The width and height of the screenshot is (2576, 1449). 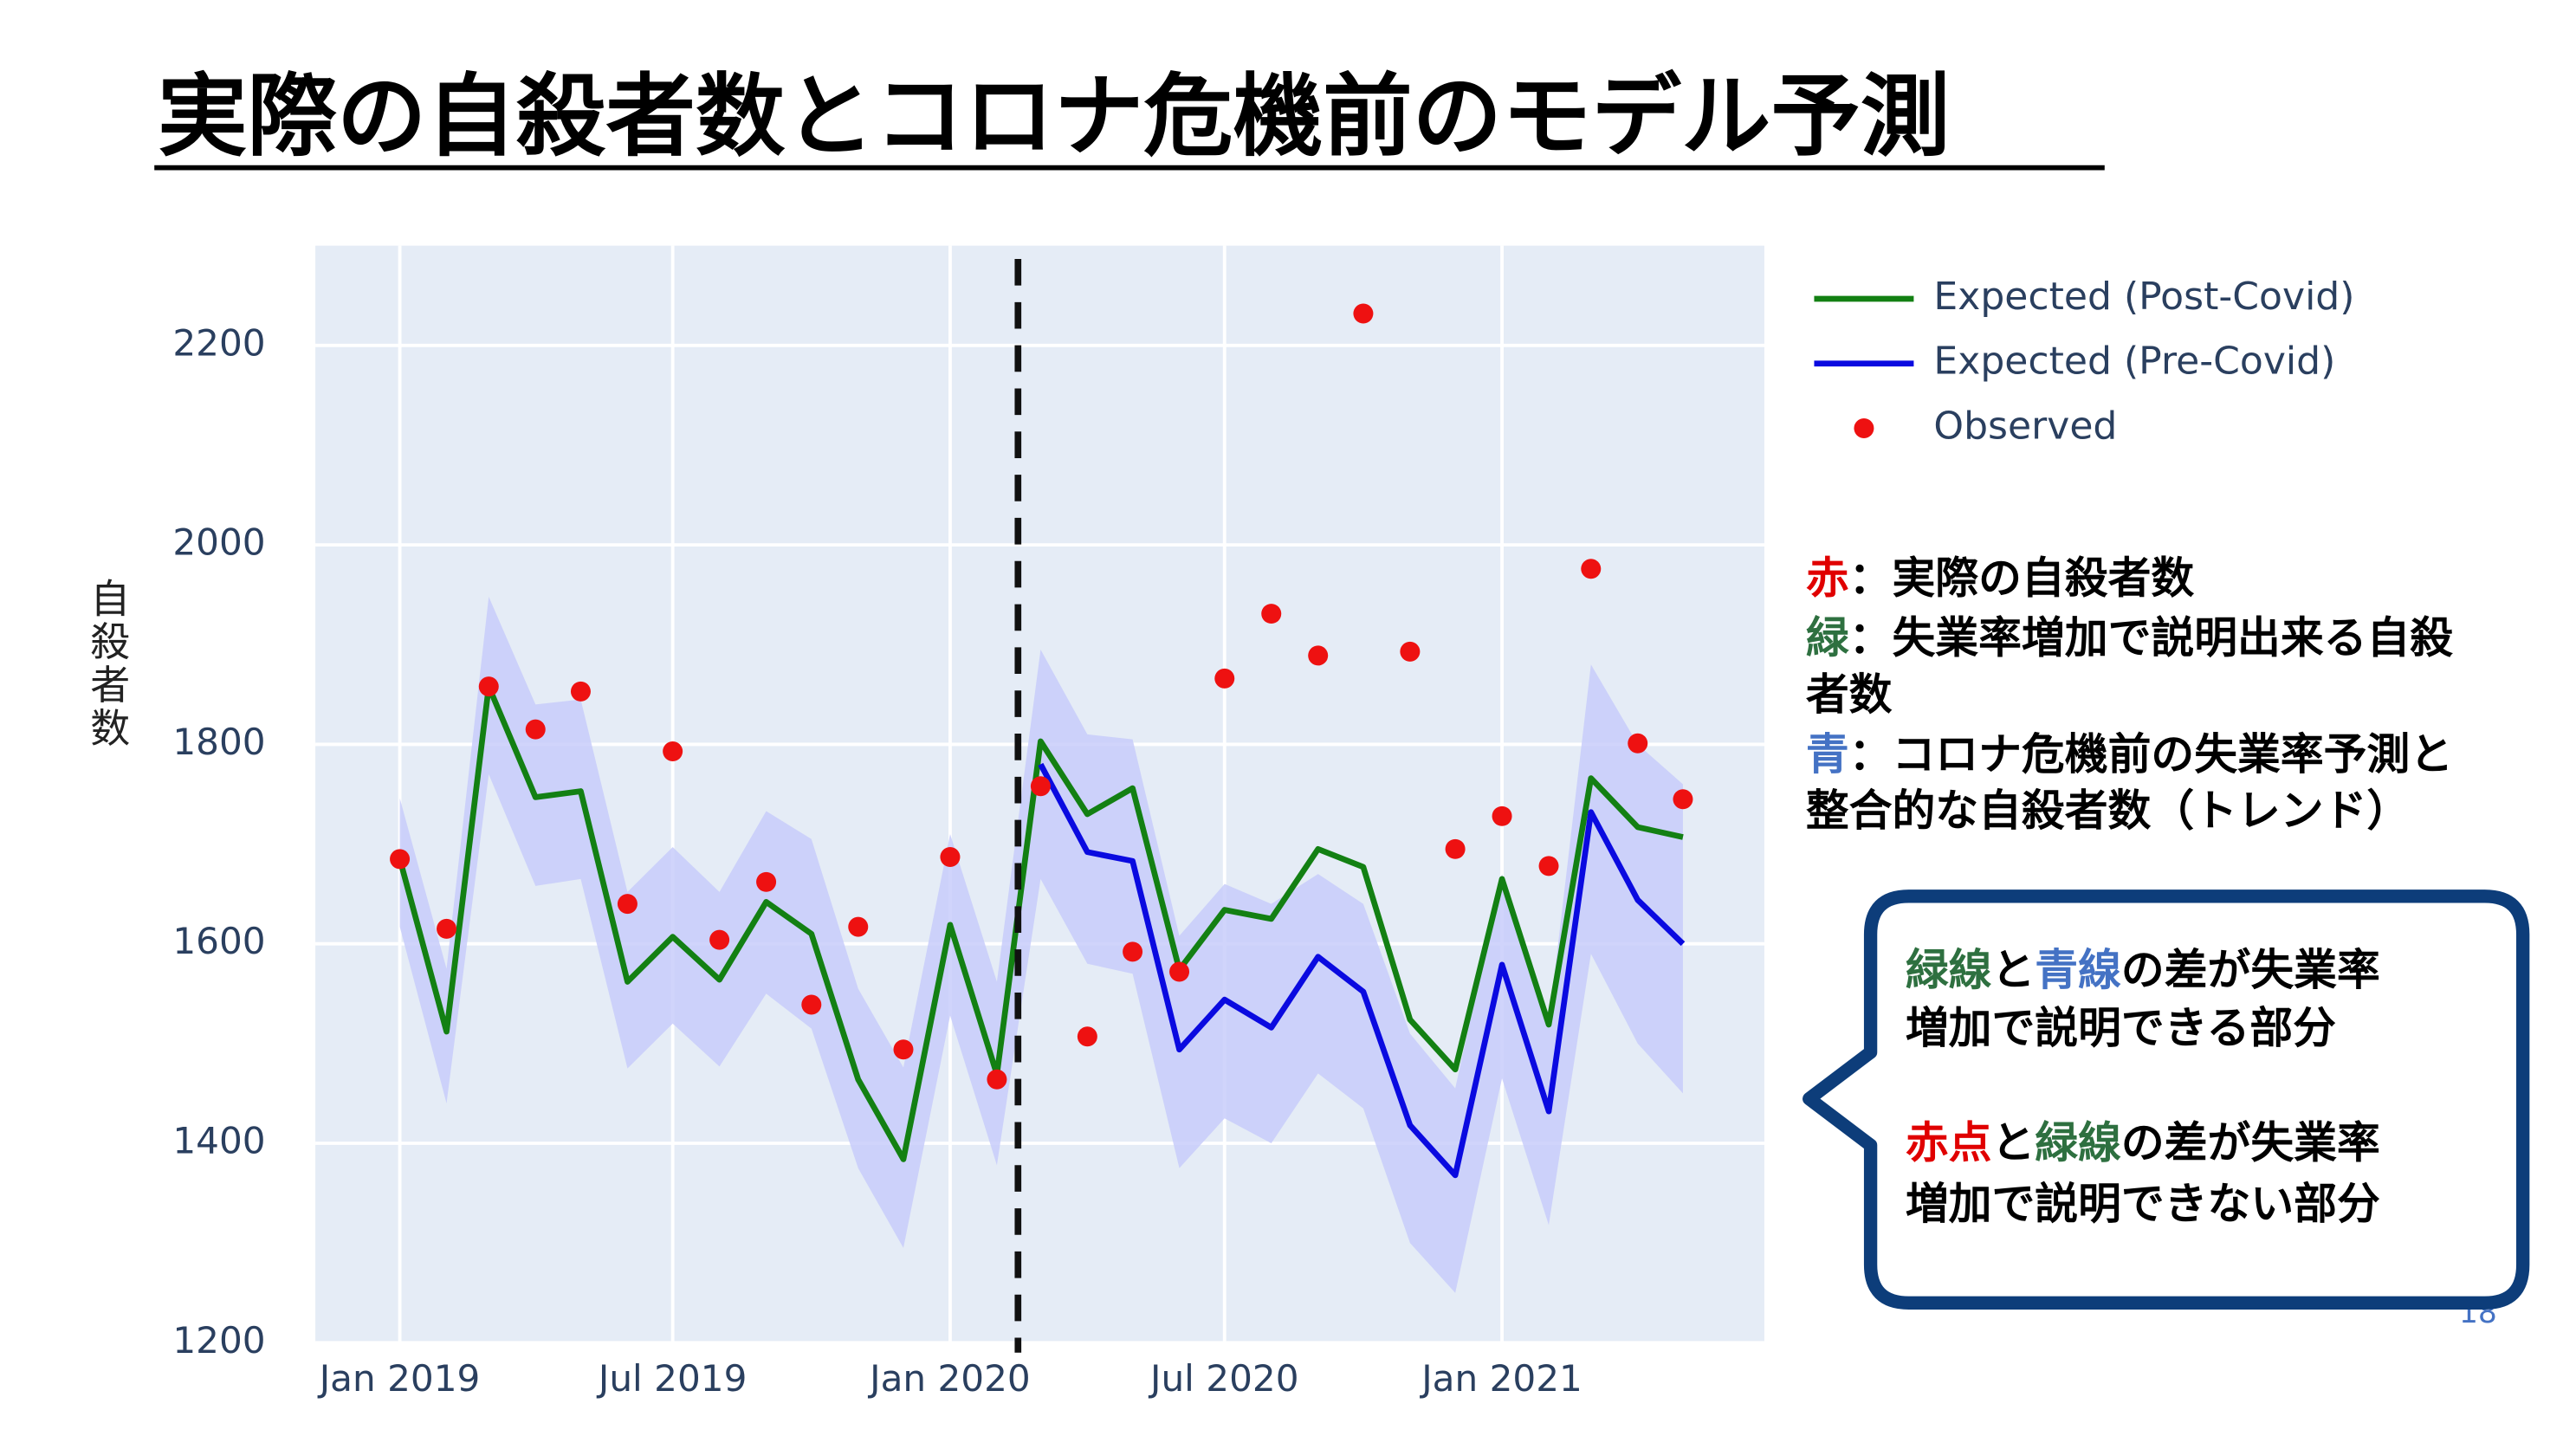 I want to click on y-tick-label: 1600, so click(x=218, y=941).